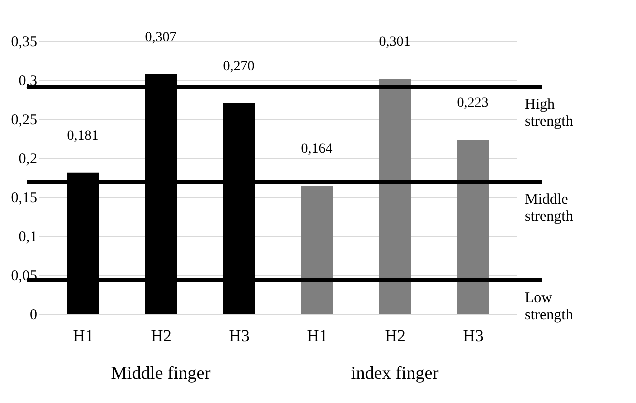 The image size is (636, 403). What do you see at coordinates (549, 209) in the screenshot?
I see `ref-line-label: Middle strength` at bounding box center [549, 209].